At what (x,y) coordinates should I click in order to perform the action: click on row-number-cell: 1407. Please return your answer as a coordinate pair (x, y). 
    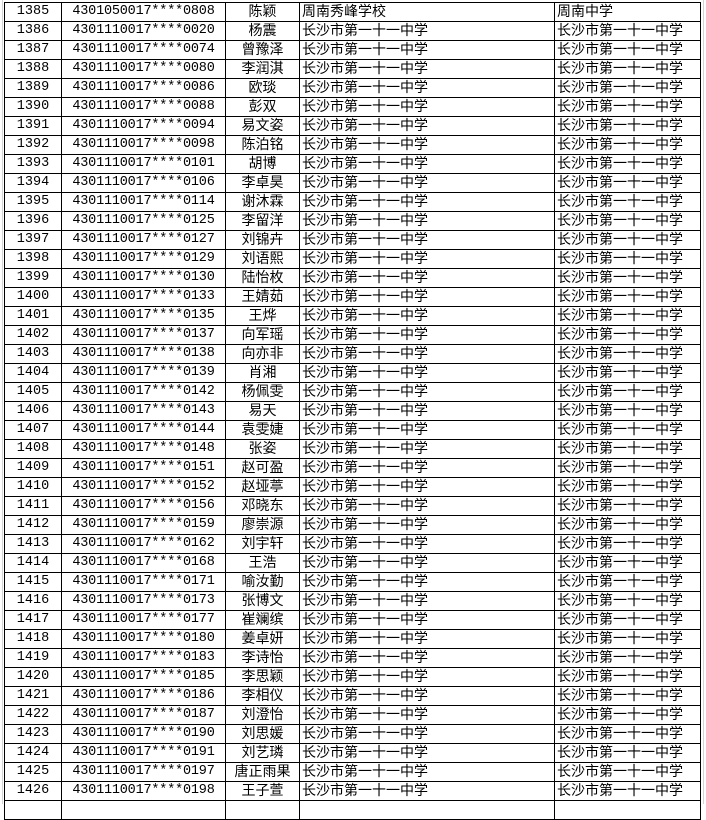
    Looking at the image, I should click on (33, 430).